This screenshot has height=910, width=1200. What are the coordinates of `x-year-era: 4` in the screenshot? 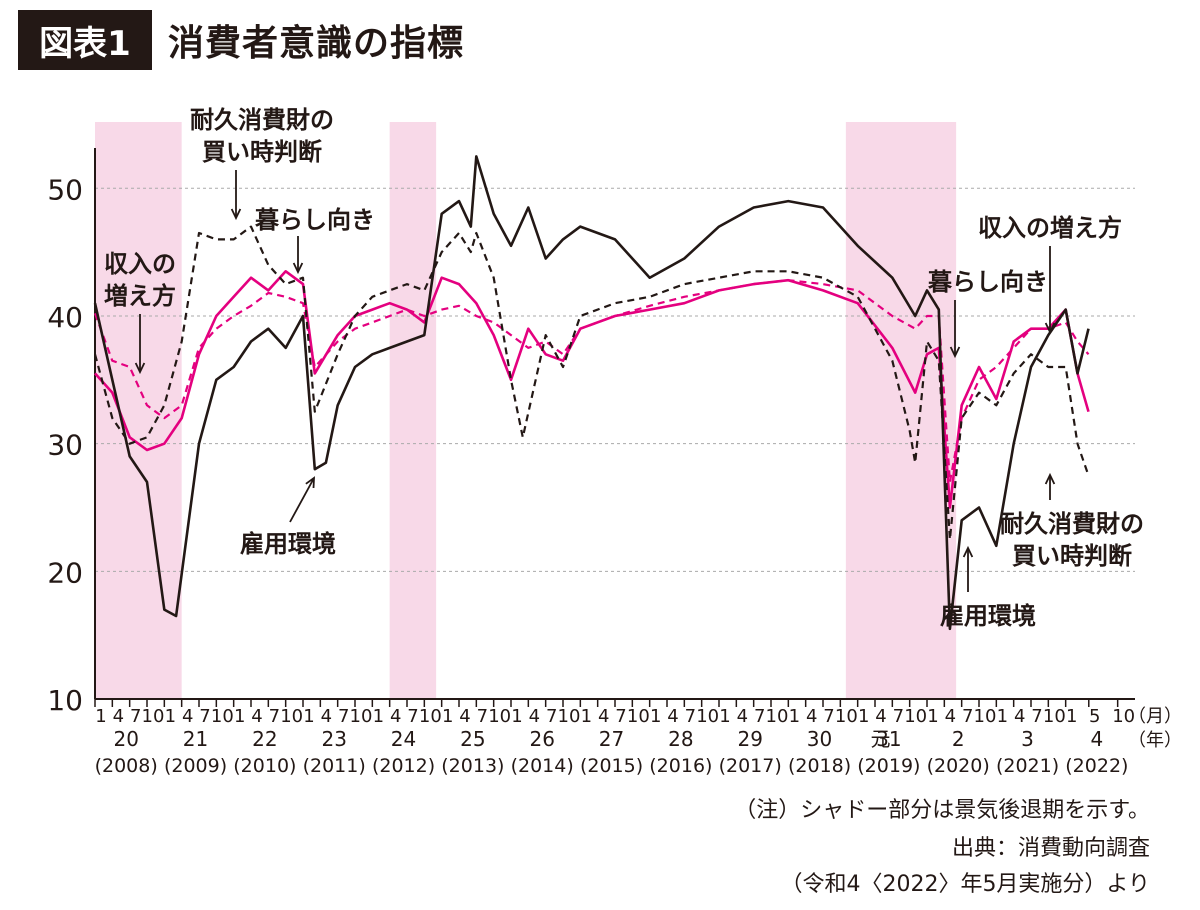 It's located at (1096, 739).